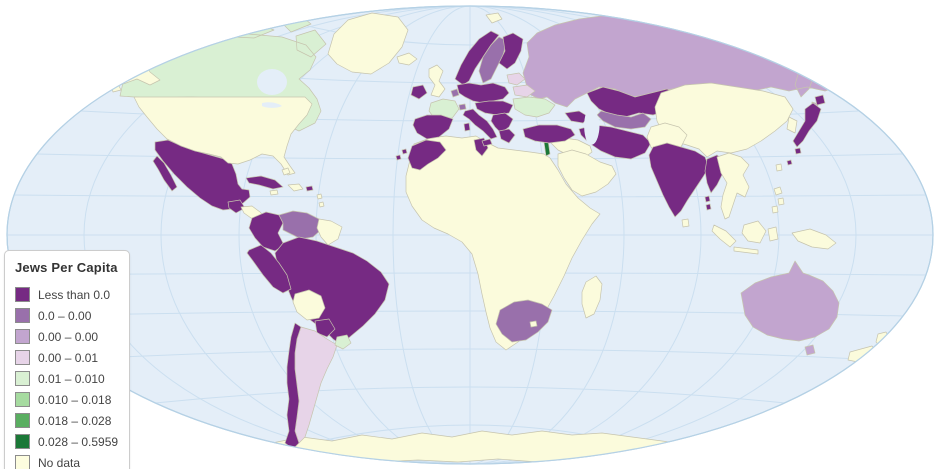  What do you see at coordinates (343, 342) in the screenshot?
I see `country-uruguay` at bounding box center [343, 342].